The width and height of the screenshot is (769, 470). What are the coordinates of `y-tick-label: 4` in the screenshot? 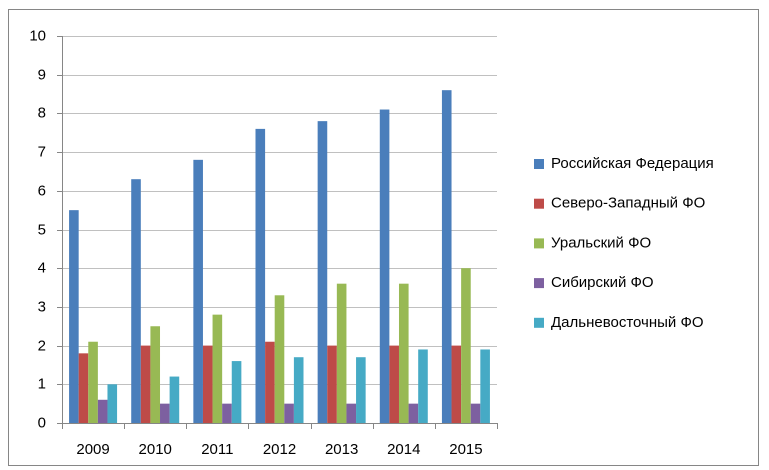 It's located at (42, 267).